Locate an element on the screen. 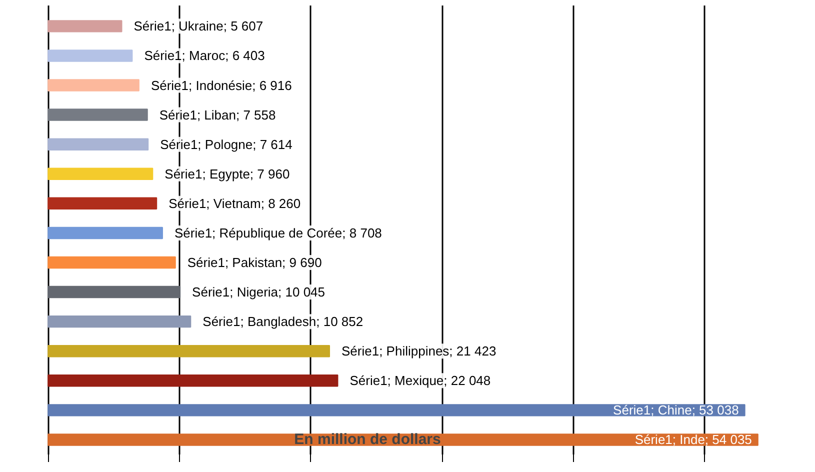 The height and width of the screenshot is (472, 815). data-label: Série1; Philippines; 21 423 is located at coordinates (419, 351).